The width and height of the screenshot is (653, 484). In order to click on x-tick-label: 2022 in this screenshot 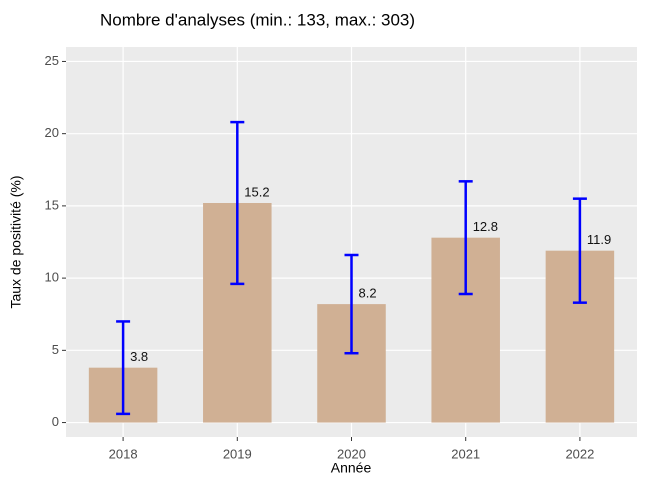, I will do `click(579, 453)`.